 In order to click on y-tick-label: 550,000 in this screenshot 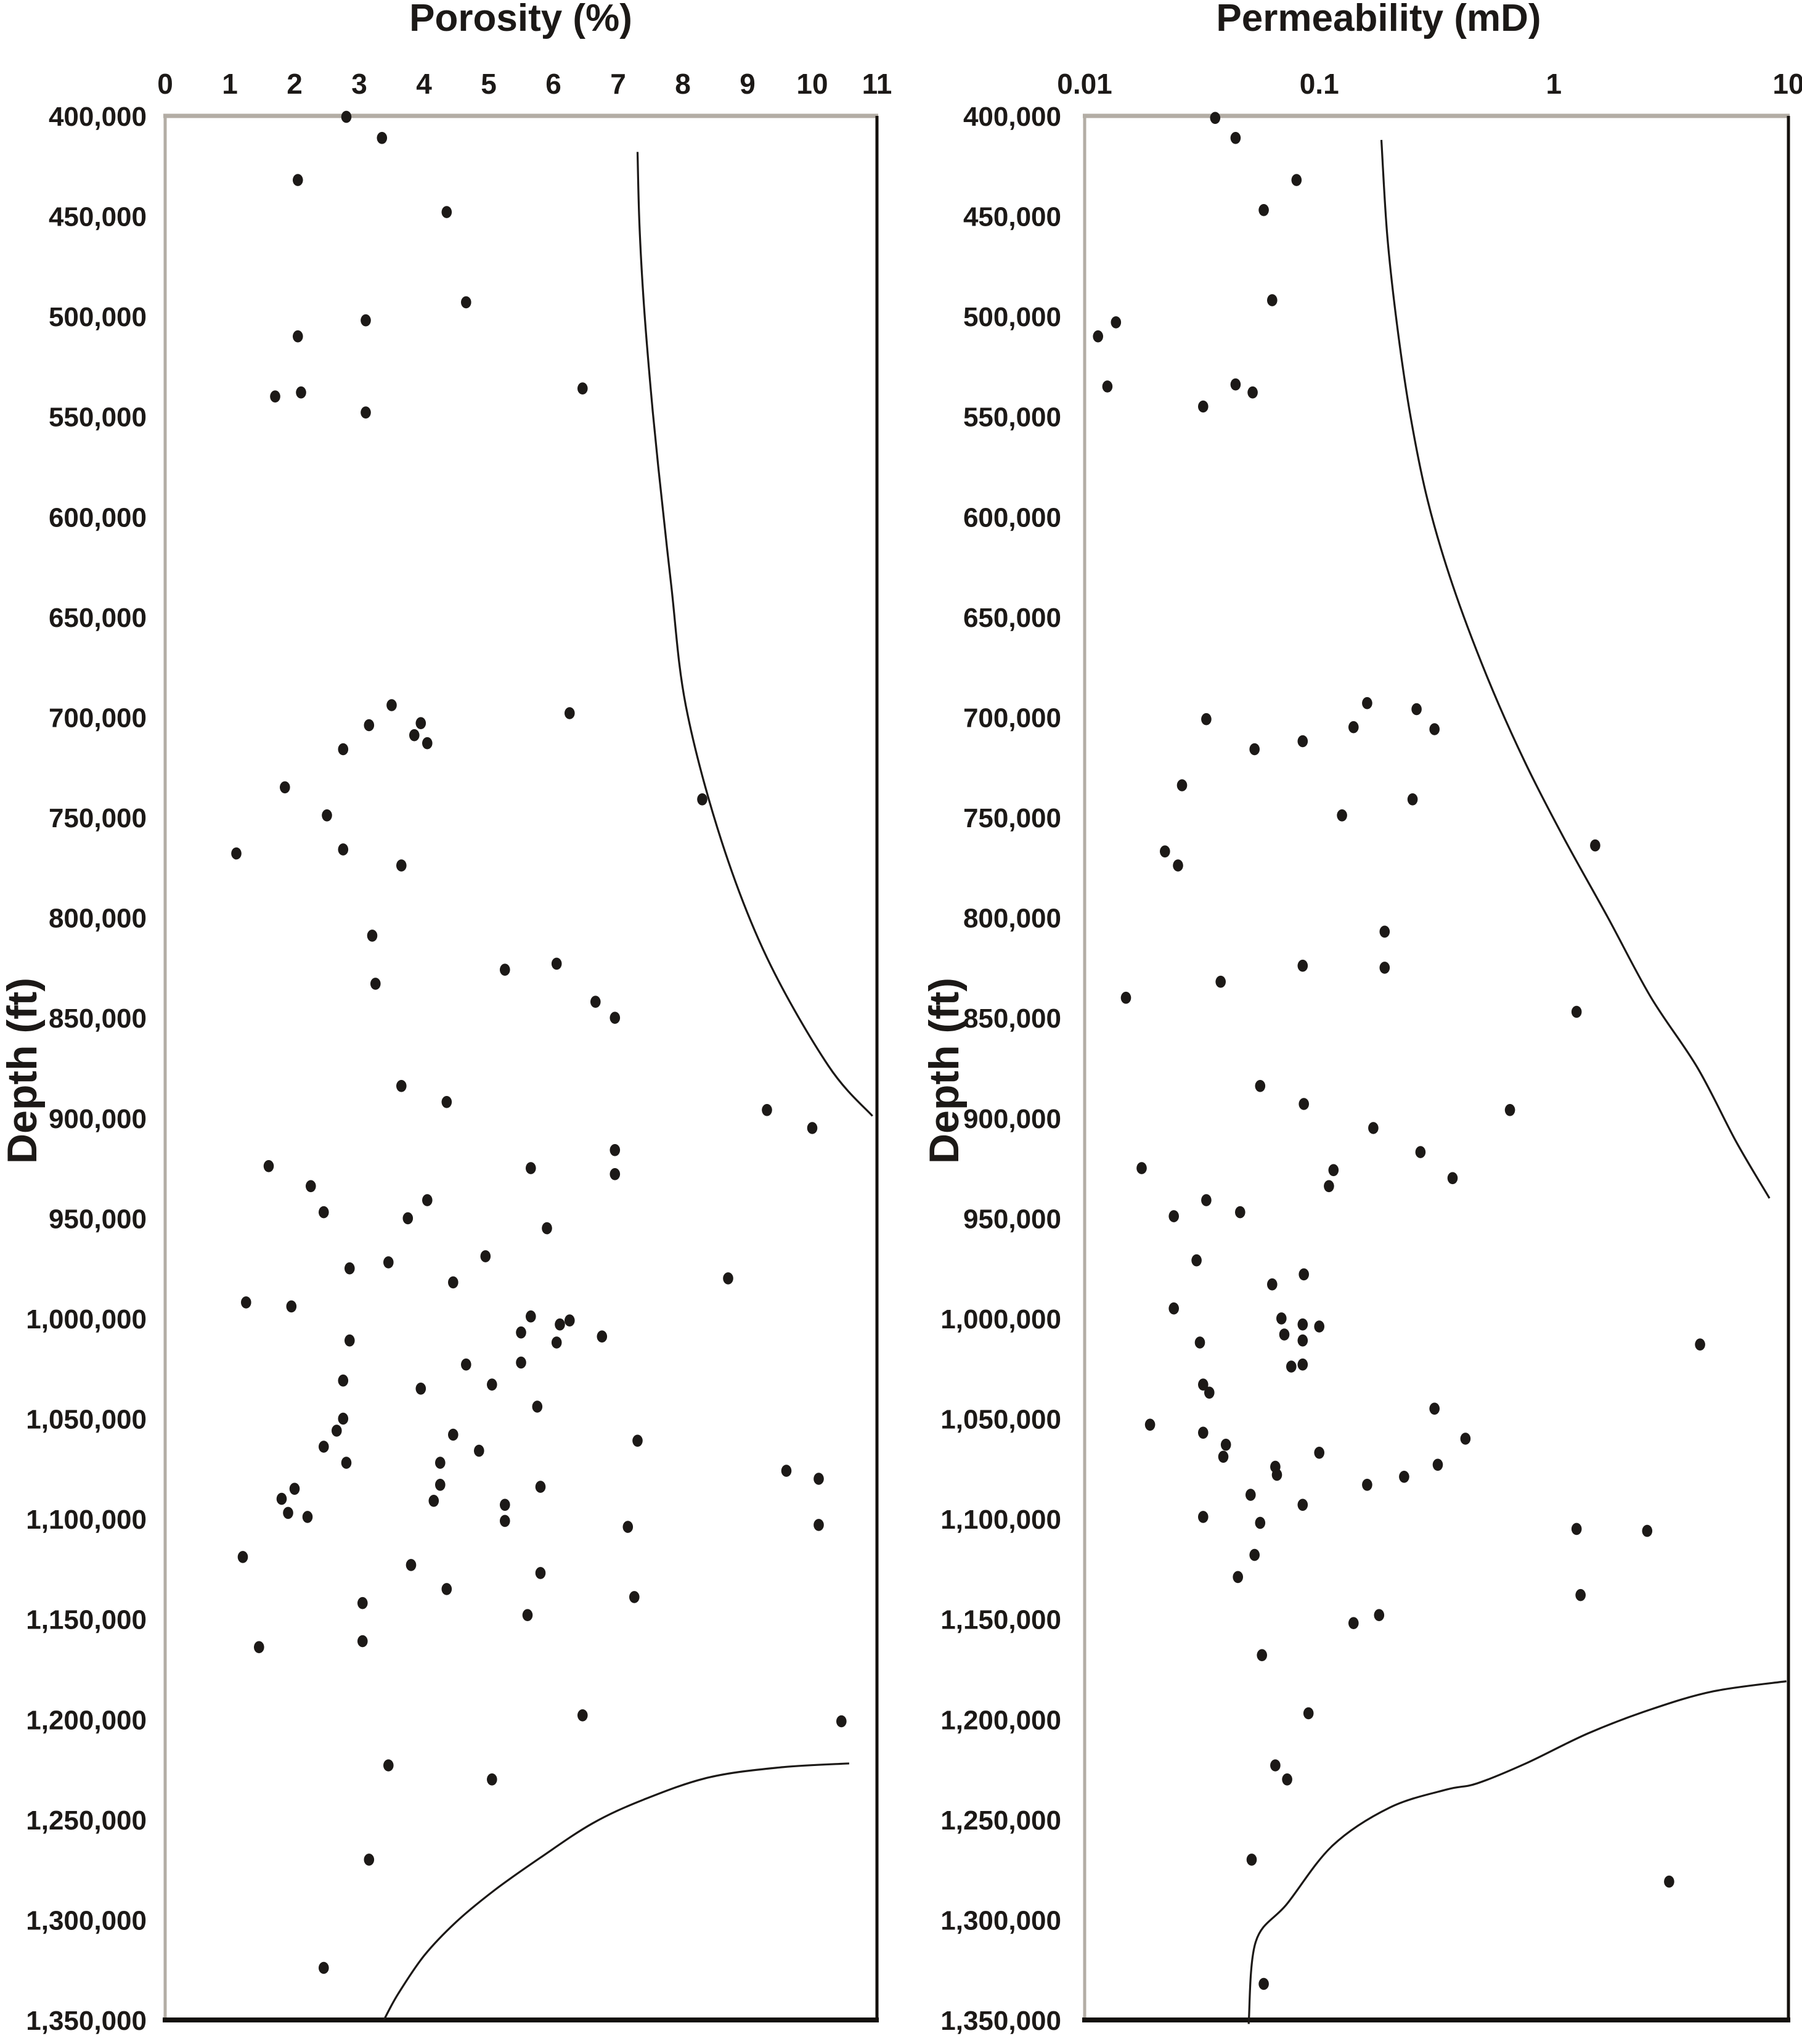, I will do `click(98, 418)`.